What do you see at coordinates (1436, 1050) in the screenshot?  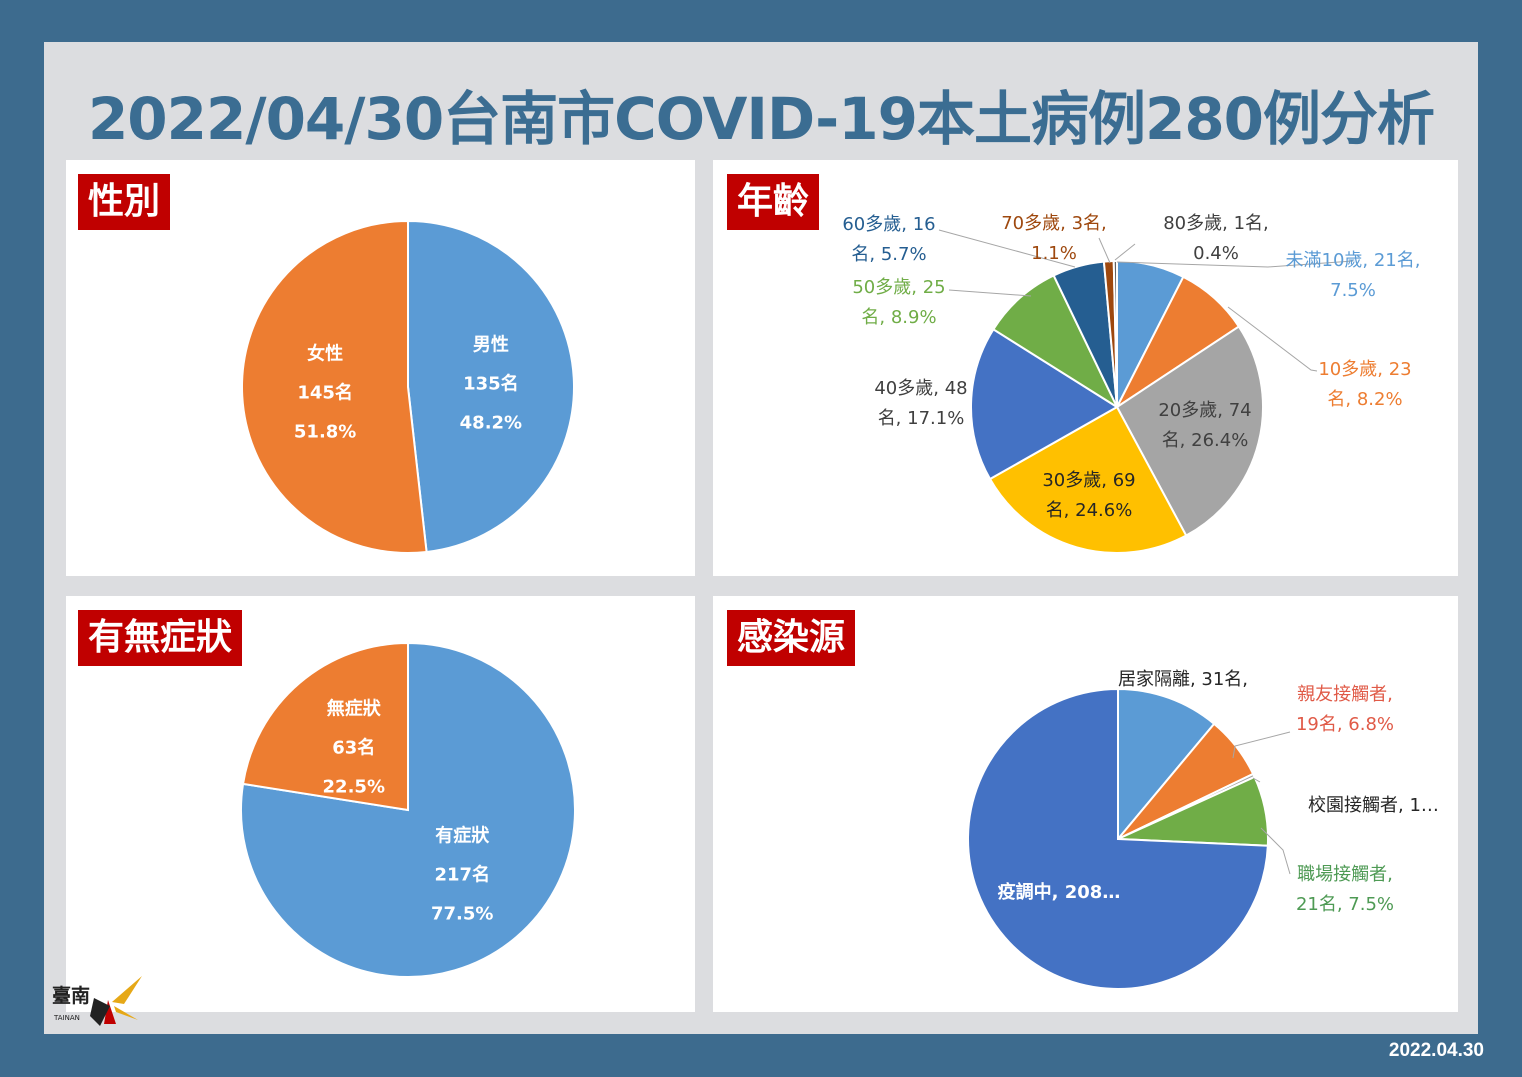 I see `date-stamp: 2022.04.30` at bounding box center [1436, 1050].